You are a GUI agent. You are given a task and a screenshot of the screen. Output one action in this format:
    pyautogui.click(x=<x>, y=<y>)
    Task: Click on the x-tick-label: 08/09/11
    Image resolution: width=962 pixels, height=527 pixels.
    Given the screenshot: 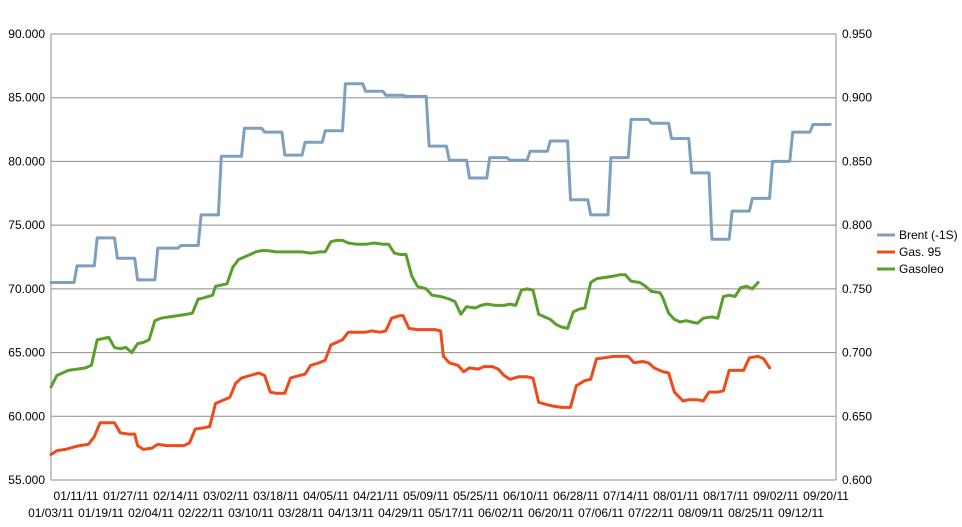 What is the action you would take?
    pyautogui.click(x=701, y=513)
    